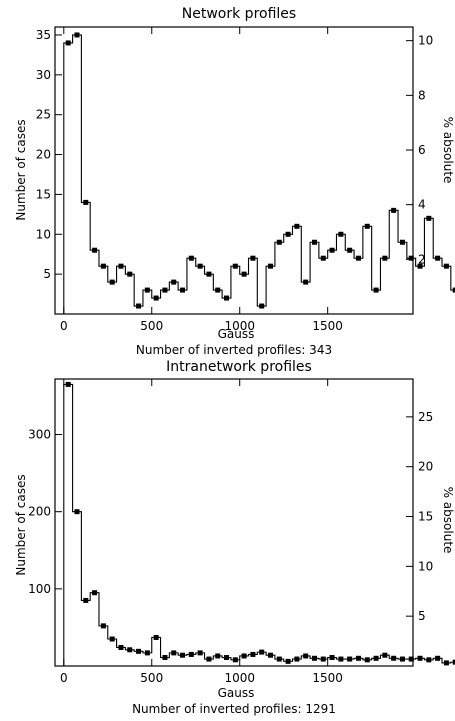 The image size is (455, 721). Describe the element at coordinates (39, 435) in the screenshot. I see `y-tick-label: 300` at that location.